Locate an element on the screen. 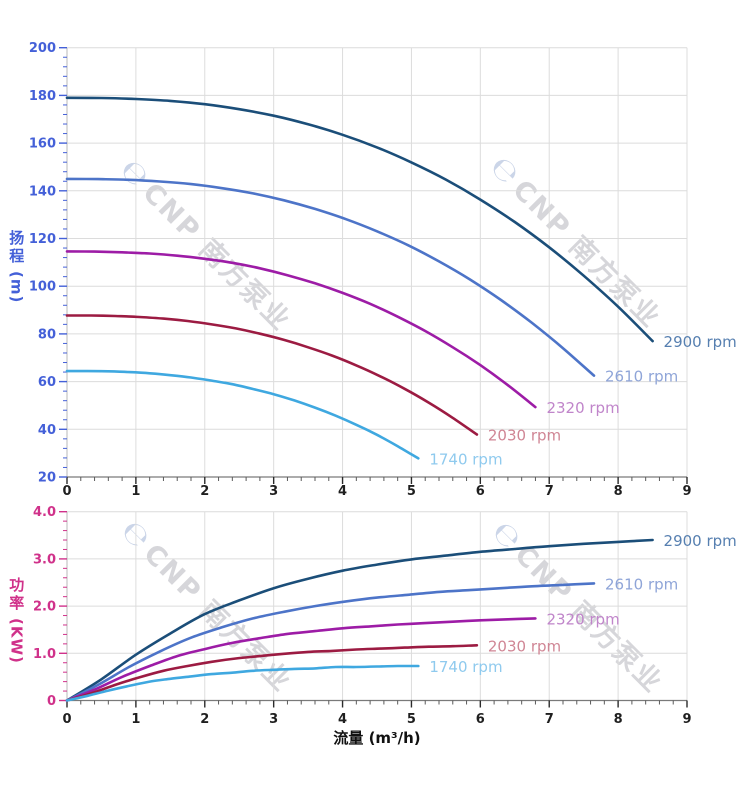 This screenshot has height=797, width=752. power-y-tick-label: 2.0 is located at coordinates (44, 607).